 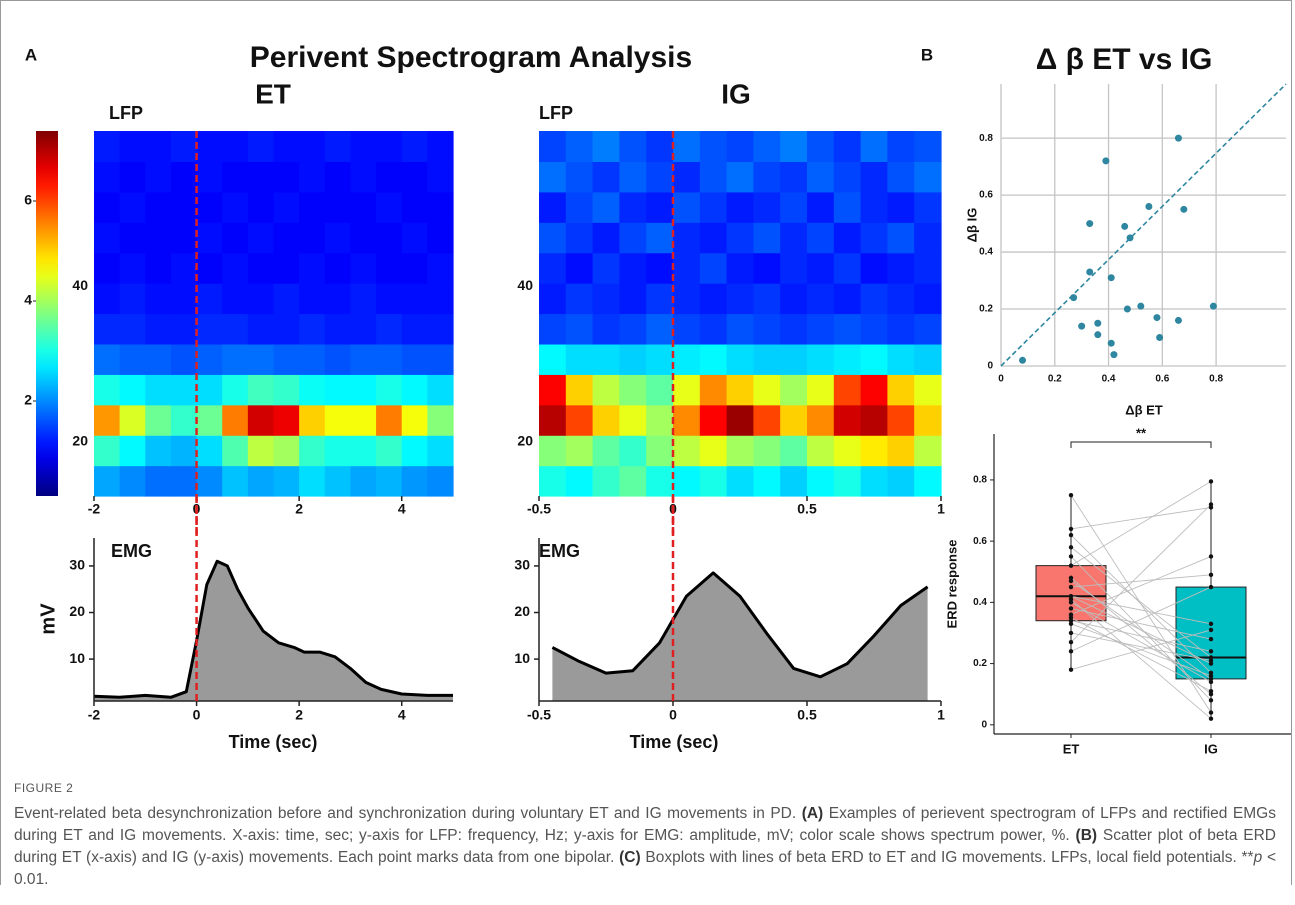 What do you see at coordinates (47, 313) in the screenshot?
I see `colorbar` at bounding box center [47, 313].